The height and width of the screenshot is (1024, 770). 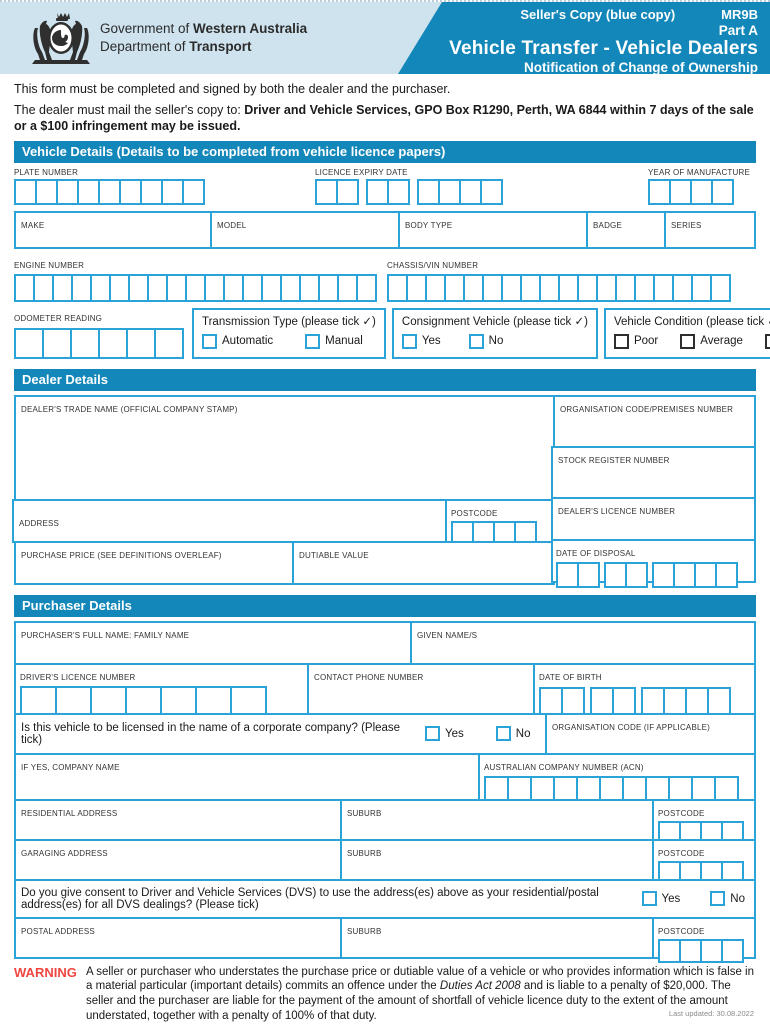 I want to click on disposal-day-boxes, so click(x=578, y=574).